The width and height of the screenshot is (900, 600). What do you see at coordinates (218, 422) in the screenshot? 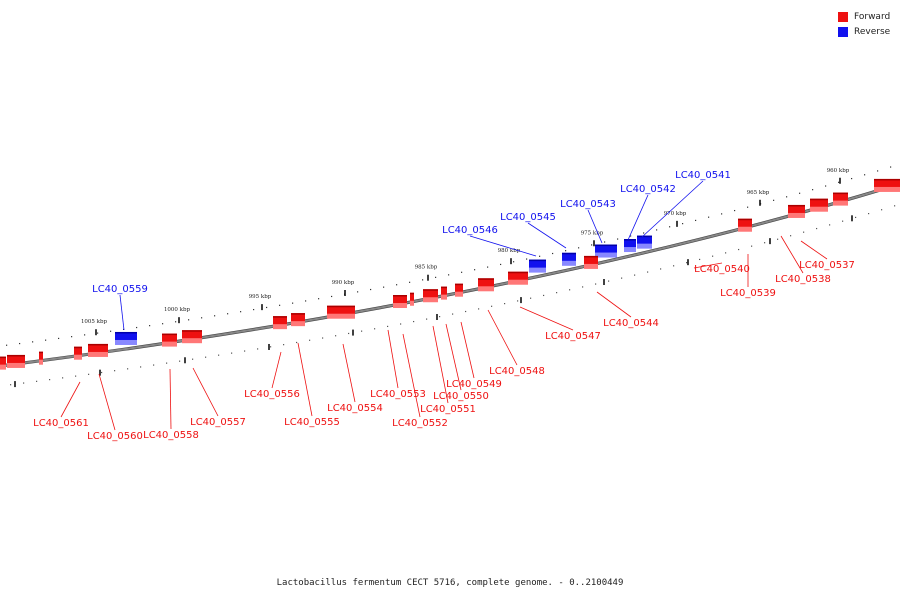
I see `gene-label: LC40_0557` at bounding box center [218, 422].